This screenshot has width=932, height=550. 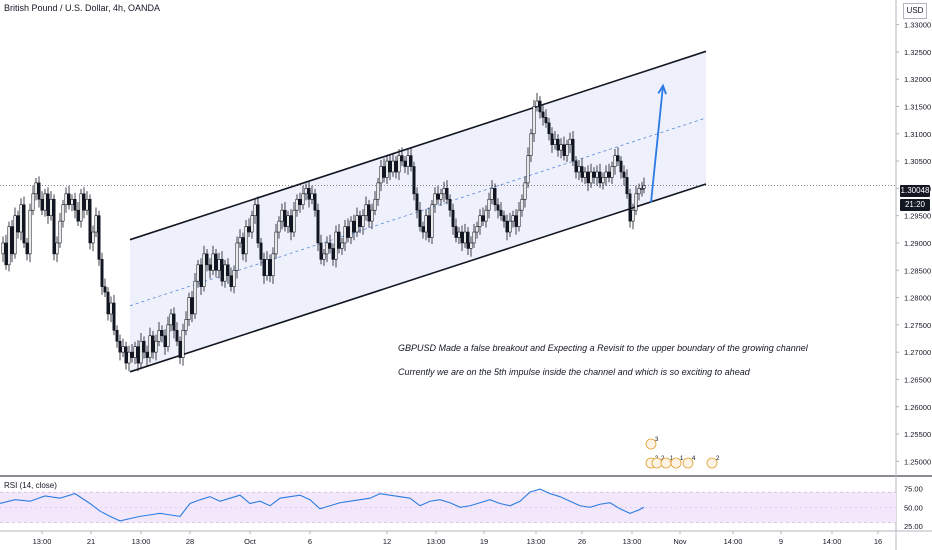 I want to click on price-tick-label: 1.29500, so click(x=917, y=216).